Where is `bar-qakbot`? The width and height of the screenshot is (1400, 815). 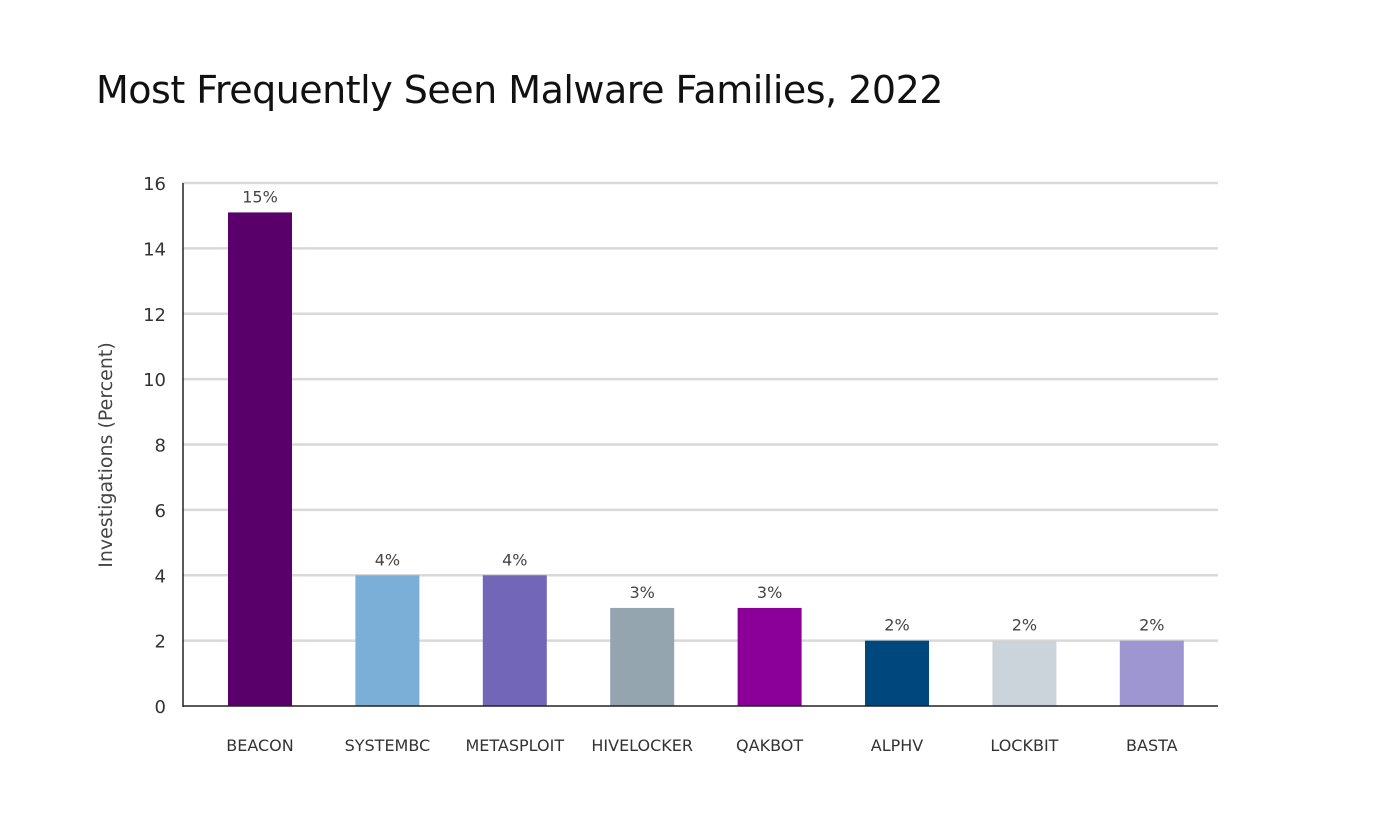
bar-qakbot is located at coordinates (769, 656).